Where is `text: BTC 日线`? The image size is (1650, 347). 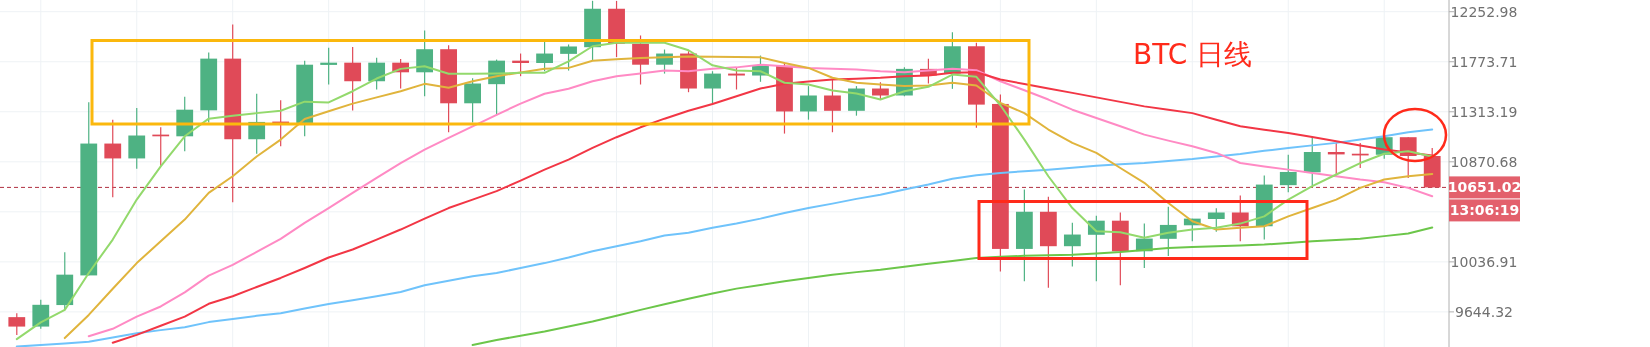 text: BTC 日线 is located at coordinates (1193, 54).